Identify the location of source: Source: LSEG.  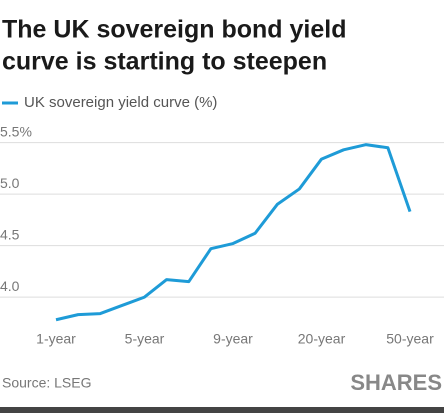
(47, 383).